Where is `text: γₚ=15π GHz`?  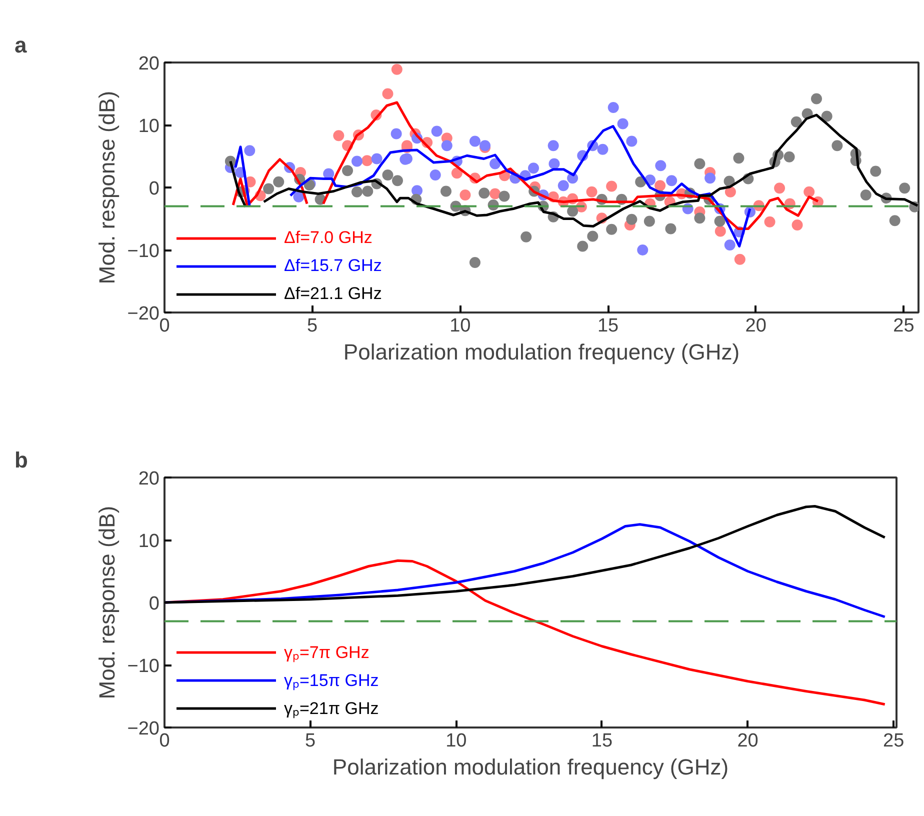
text: γₚ=15π GHz is located at coordinates (331, 680).